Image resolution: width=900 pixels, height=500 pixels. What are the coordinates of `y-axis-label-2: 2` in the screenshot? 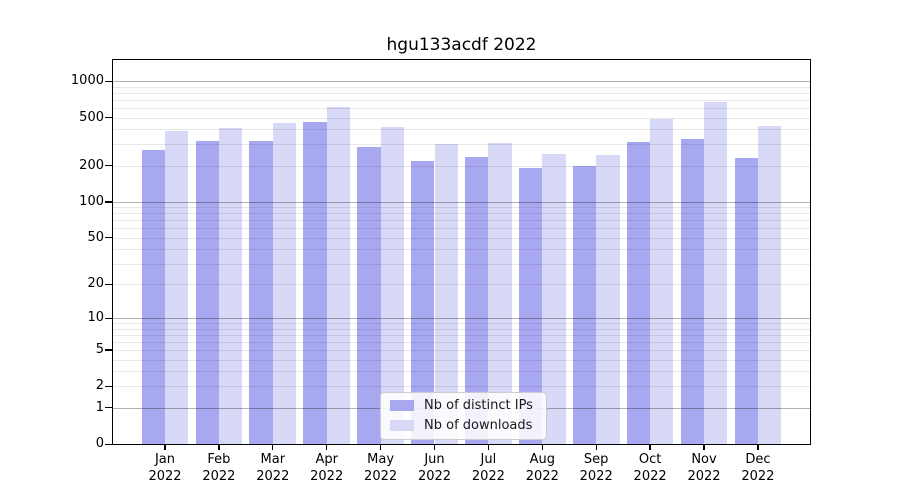 It's located at (99, 386).